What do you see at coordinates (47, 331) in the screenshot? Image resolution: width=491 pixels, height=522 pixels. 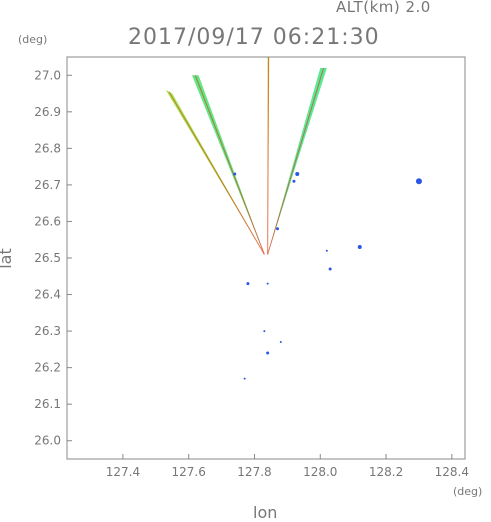 I see `y-tick-label-3: 26.3` at bounding box center [47, 331].